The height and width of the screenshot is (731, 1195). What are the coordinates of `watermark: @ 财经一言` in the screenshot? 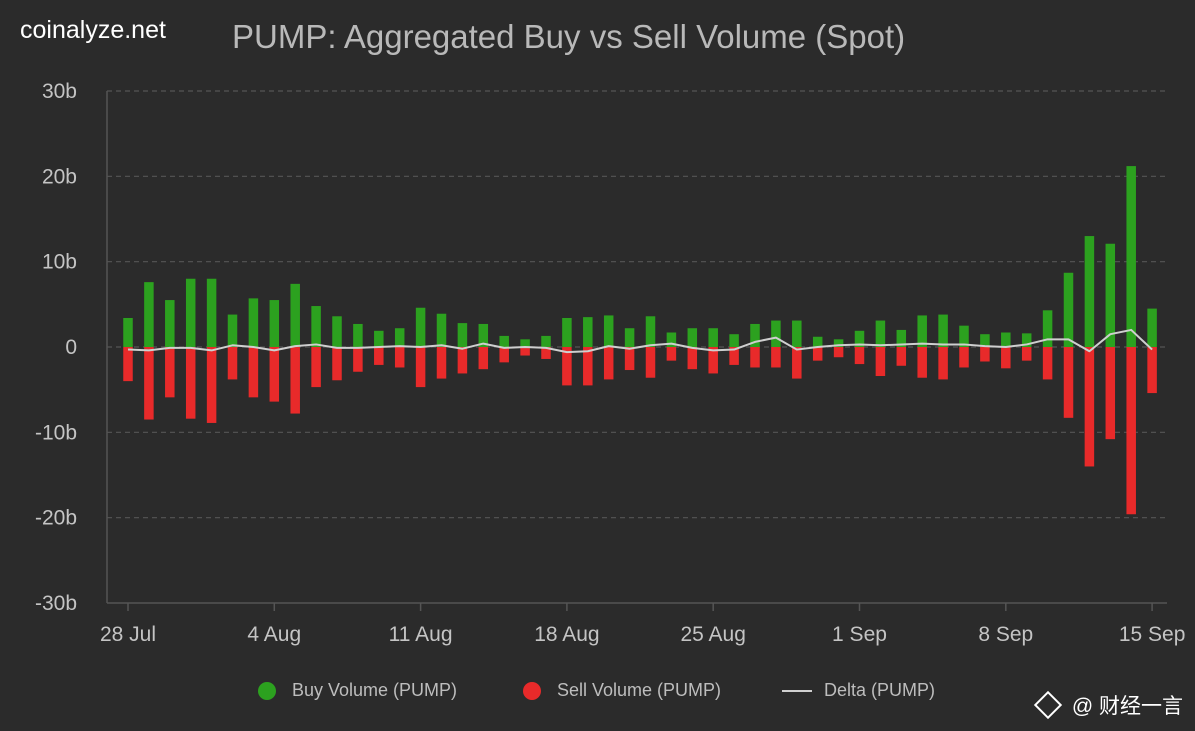 It's located at (1108, 705).